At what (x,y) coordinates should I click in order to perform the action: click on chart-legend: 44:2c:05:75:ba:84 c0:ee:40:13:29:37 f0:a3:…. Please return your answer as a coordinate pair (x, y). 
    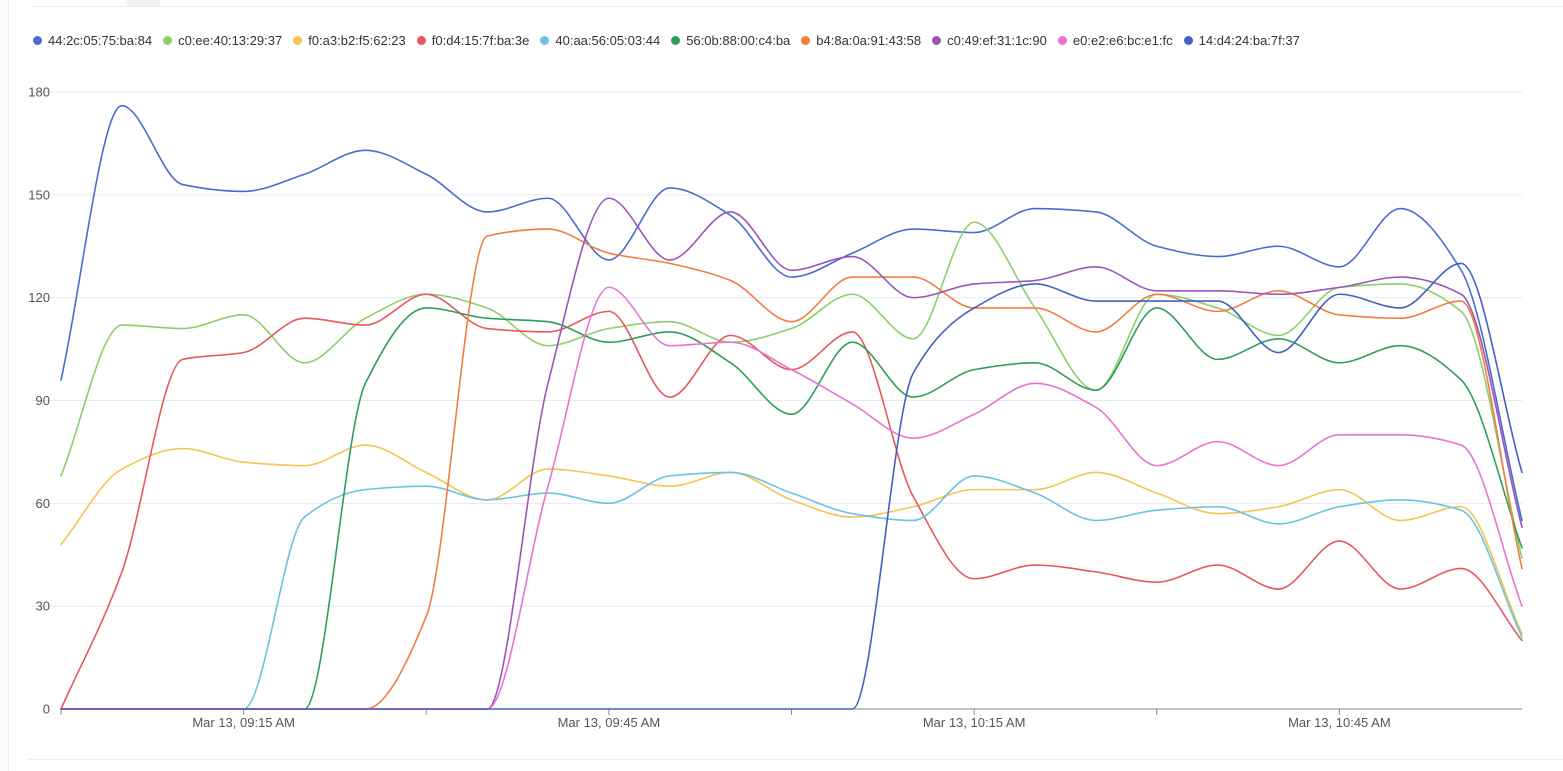
    Looking at the image, I should click on (672, 40).